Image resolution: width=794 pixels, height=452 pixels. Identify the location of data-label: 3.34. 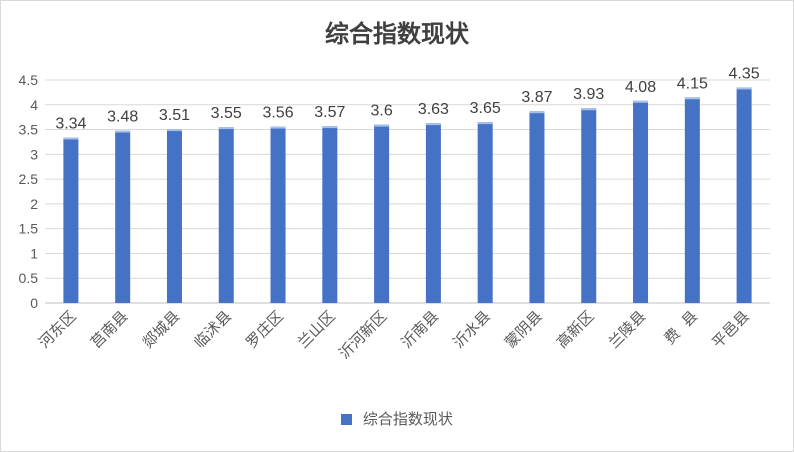
(70, 123).